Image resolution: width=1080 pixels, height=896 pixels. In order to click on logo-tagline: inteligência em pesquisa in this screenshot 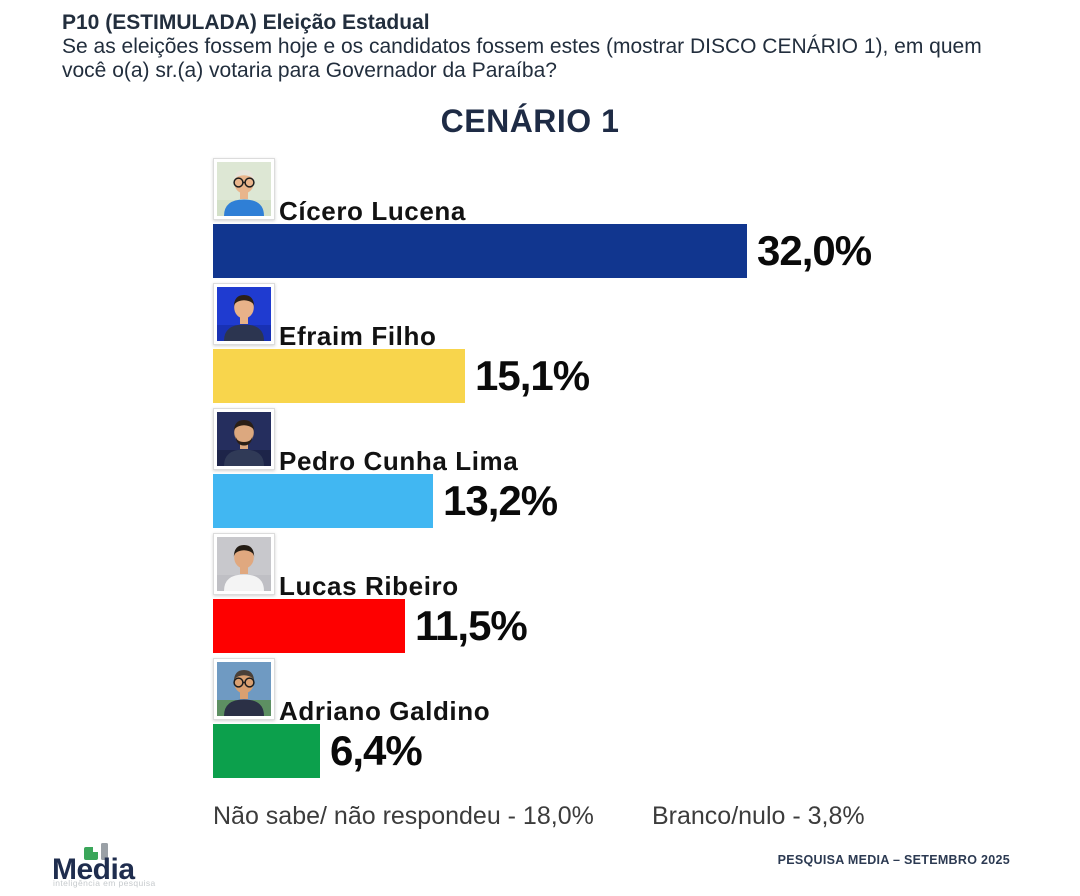, I will do `click(104, 883)`.